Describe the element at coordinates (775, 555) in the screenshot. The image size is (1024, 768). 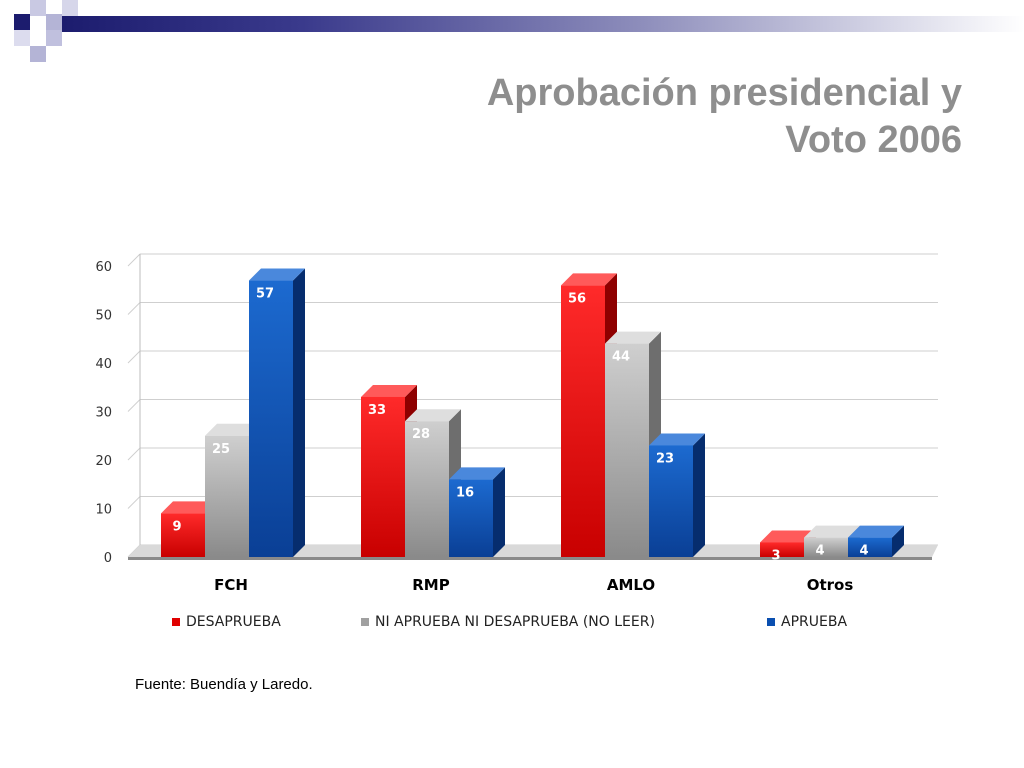
I see `data-label: 3` at that location.